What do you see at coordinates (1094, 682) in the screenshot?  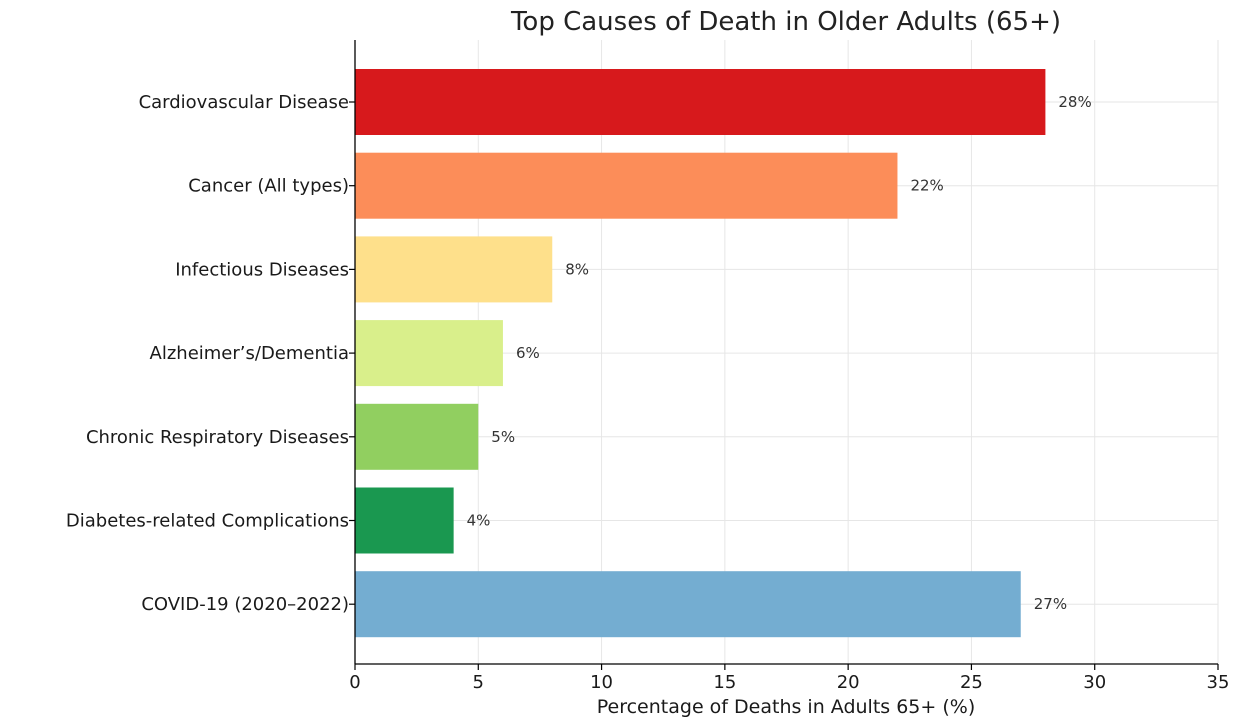 I see `x-tick-label: 30` at bounding box center [1094, 682].